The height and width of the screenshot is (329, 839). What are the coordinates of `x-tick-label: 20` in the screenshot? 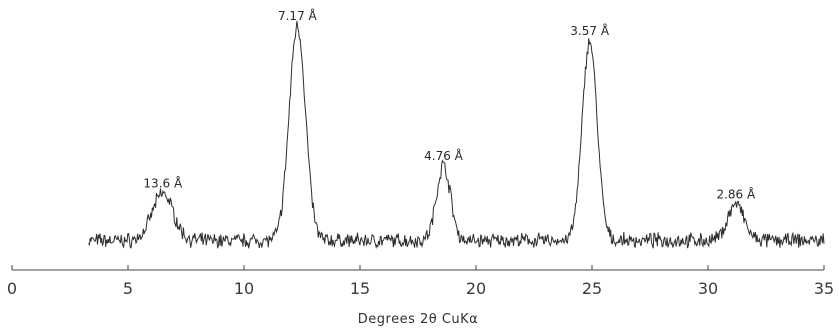 It's located at (476, 288).